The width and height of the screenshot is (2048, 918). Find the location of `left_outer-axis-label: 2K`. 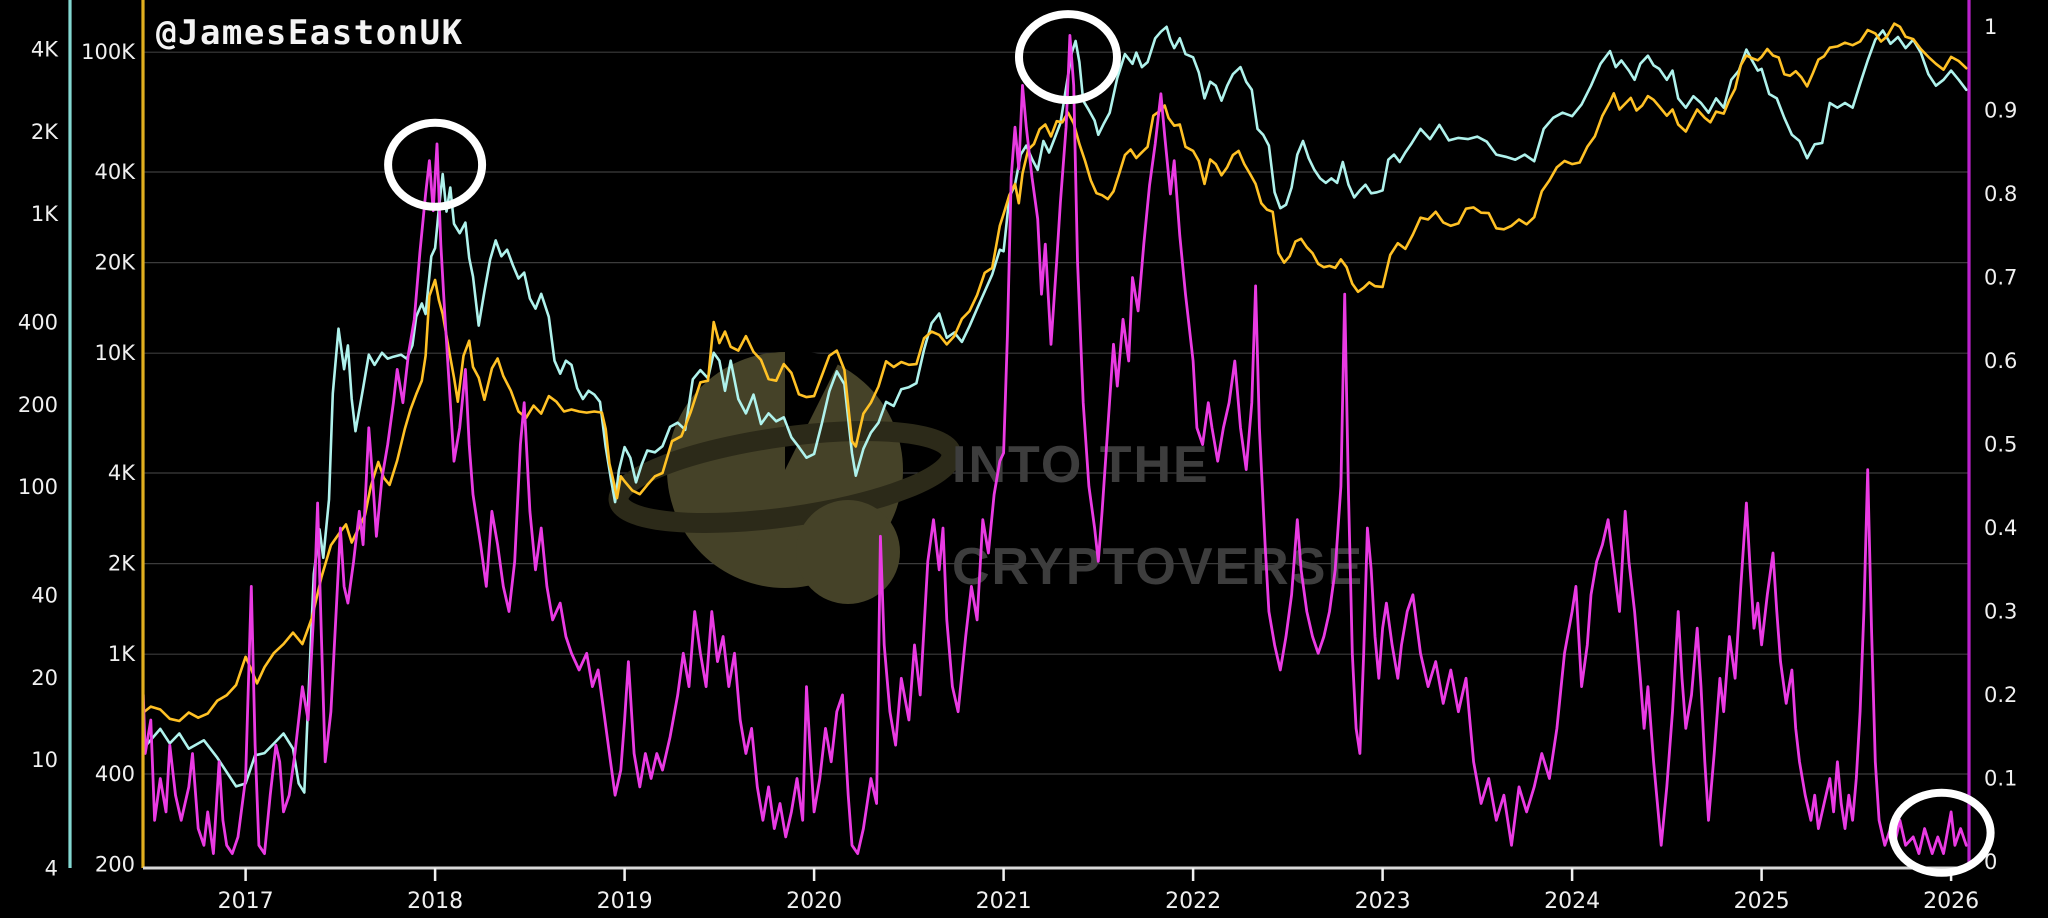

left_outer-axis-label: 2K is located at coordinates (45, 132).